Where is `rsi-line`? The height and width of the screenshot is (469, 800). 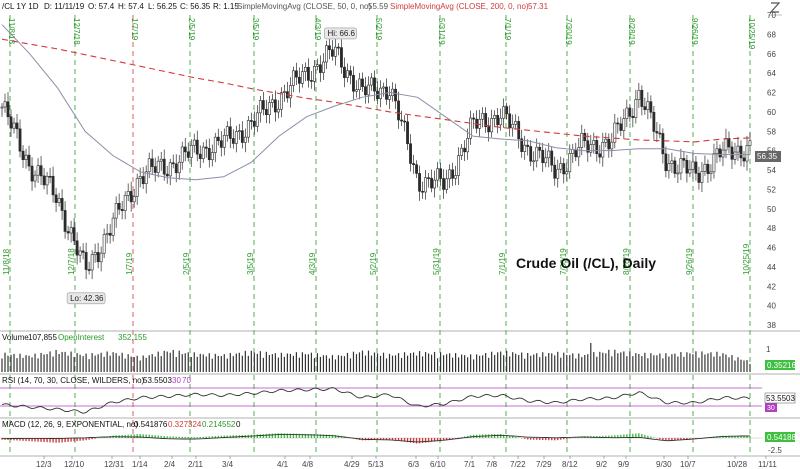 rsi-line is located at coordinates (376, 400).